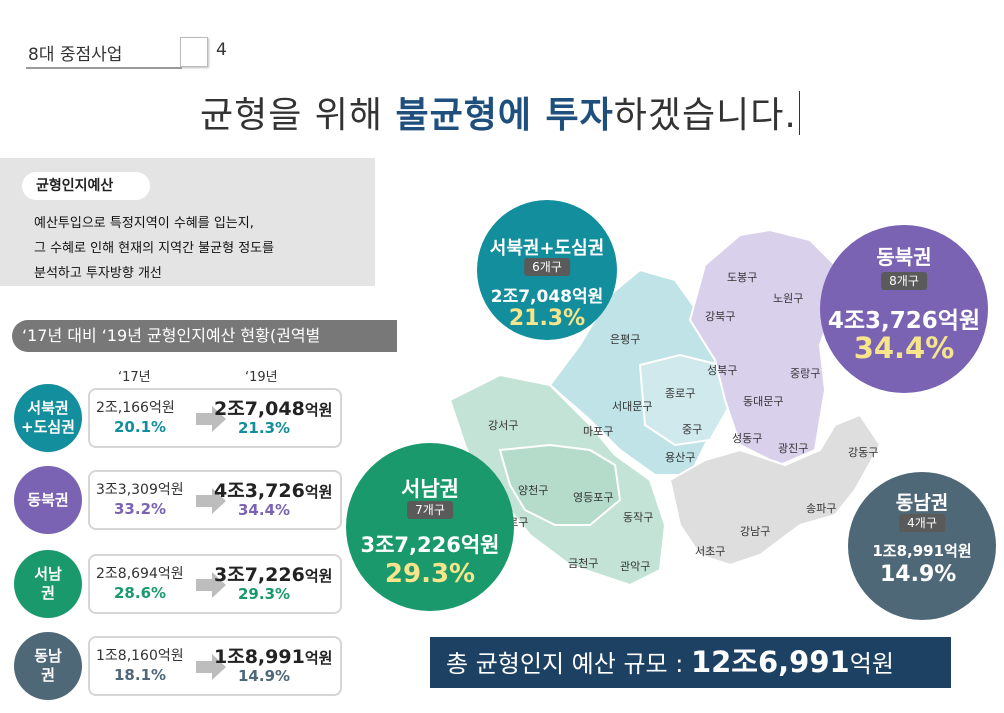  Describe the element at coordinates (547, 267) in the screenshot. I see `bubble-northwest-count: 6개구` at that location.